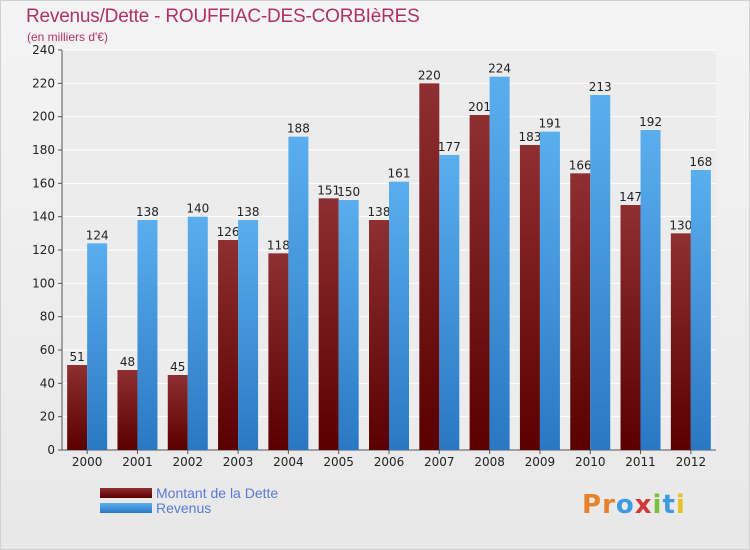  Describe the element at coordinates (97, 235) in the screenshot. I see `data-label-revenus: 124` at that location.